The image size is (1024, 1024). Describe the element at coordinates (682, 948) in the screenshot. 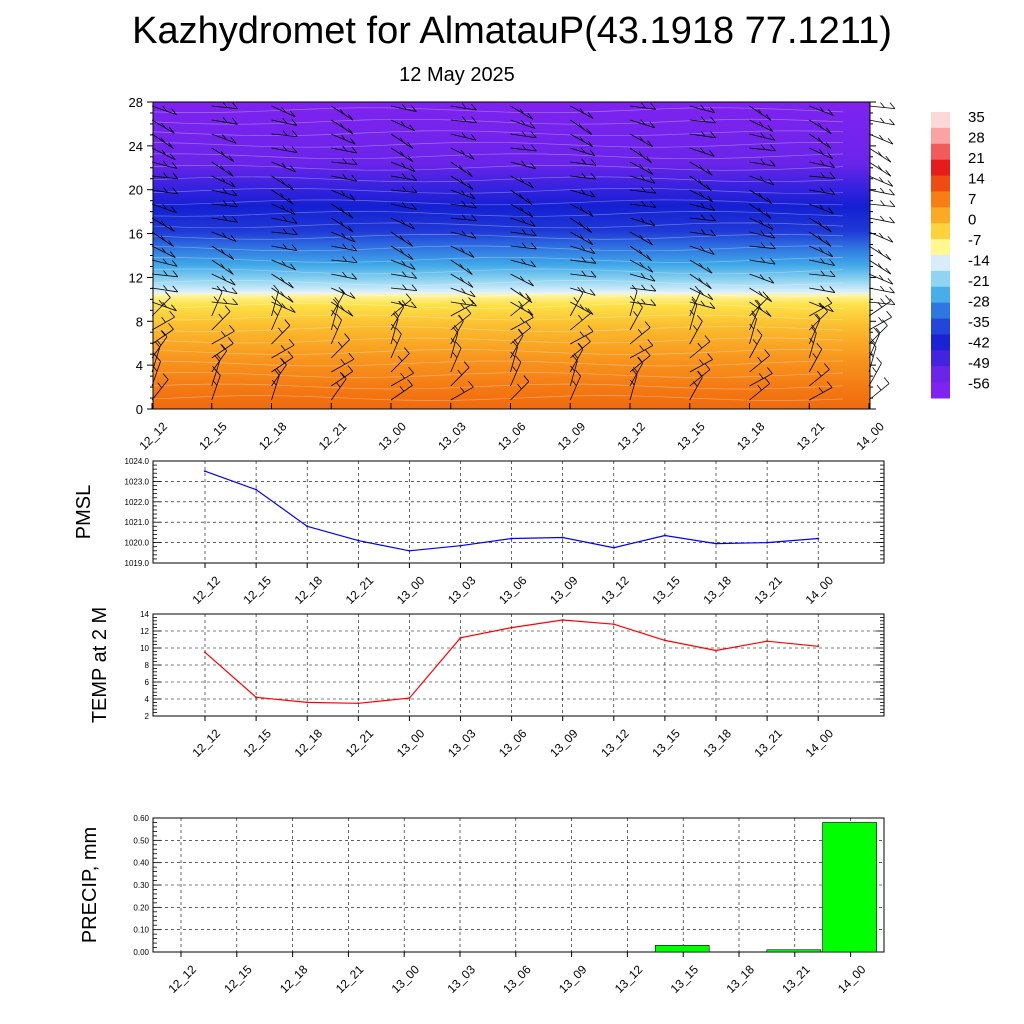

I see `precip-bar` at that location.